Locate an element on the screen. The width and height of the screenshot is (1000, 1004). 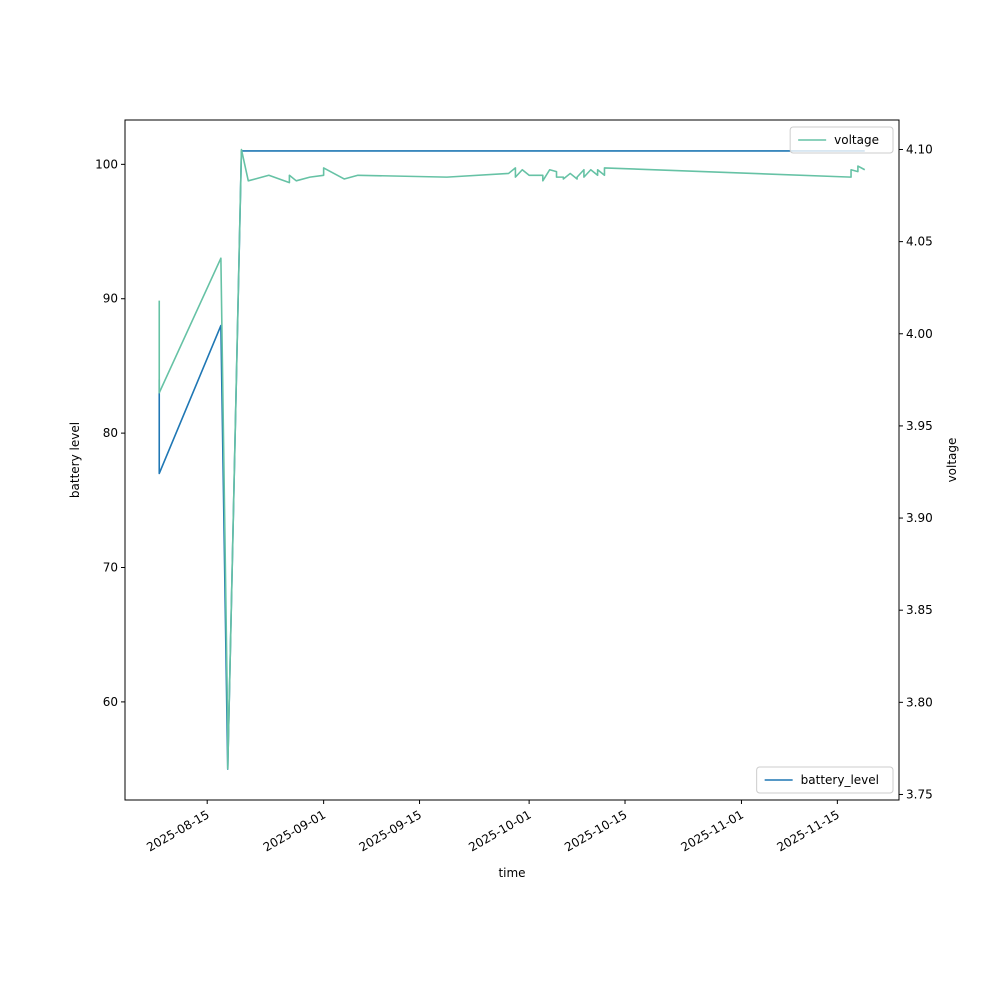
x-tick-label: 2025-10-01 is located at coordinates (499, 830).